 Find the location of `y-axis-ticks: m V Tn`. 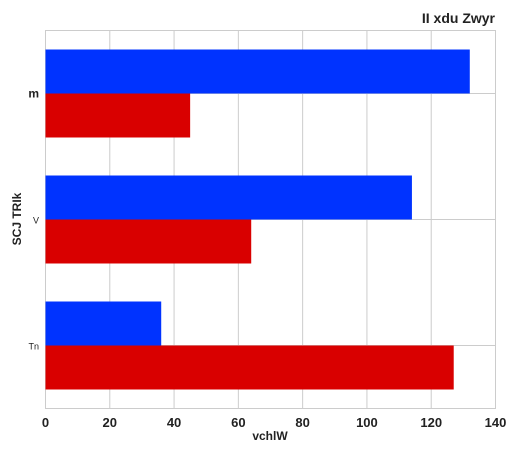

y-axis-ticks: m V Tn is located at coordinates (33, 219).